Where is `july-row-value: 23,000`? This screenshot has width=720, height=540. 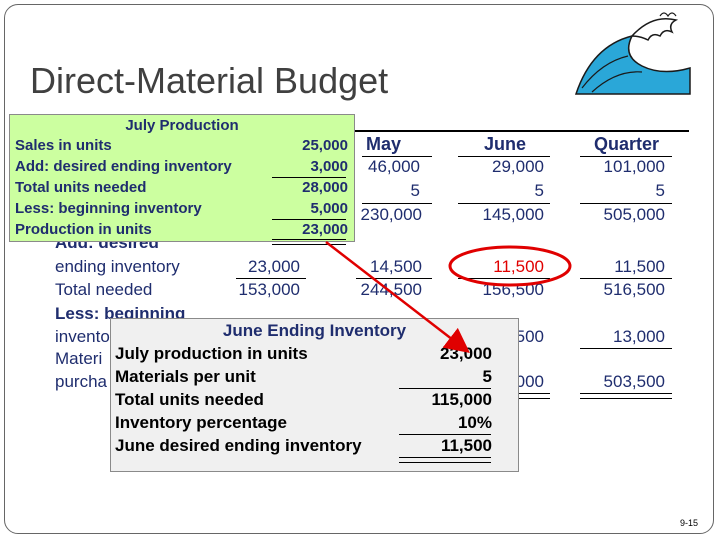
july-row-value: 23,000 is located at coordinates (325, 229).